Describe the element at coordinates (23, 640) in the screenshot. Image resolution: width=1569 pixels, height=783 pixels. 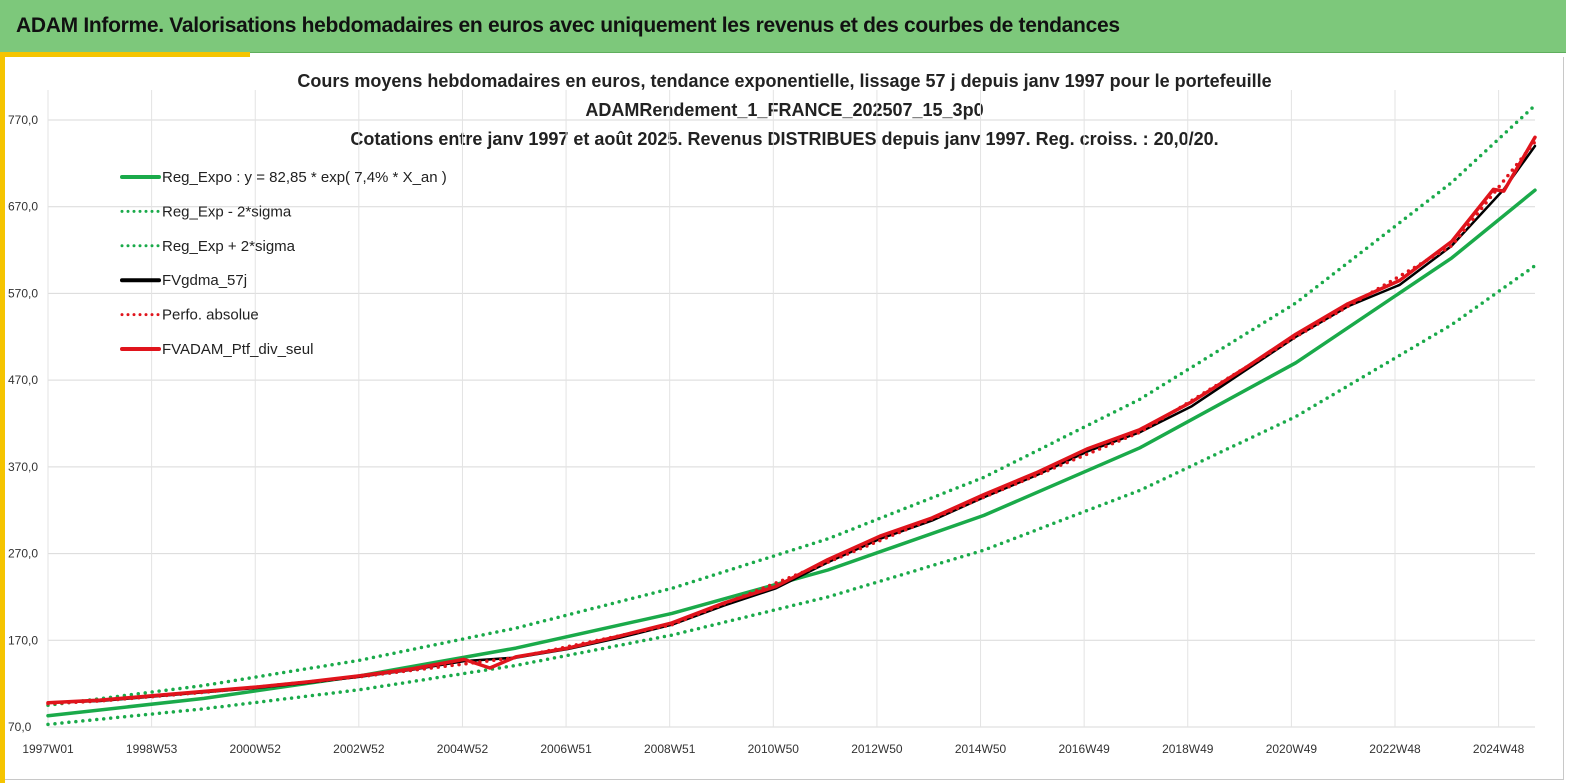
I see `y-tick-label: 170,0` at that location.